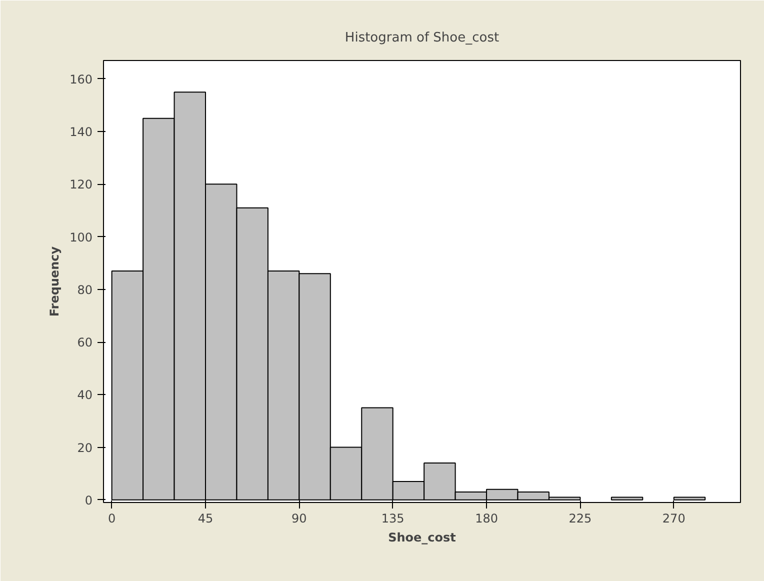 This screenshot has width=764, height=581. Describe the element at coordinates (580, 519) in the screenshot. I see `x-tick-label: 225` at that location.